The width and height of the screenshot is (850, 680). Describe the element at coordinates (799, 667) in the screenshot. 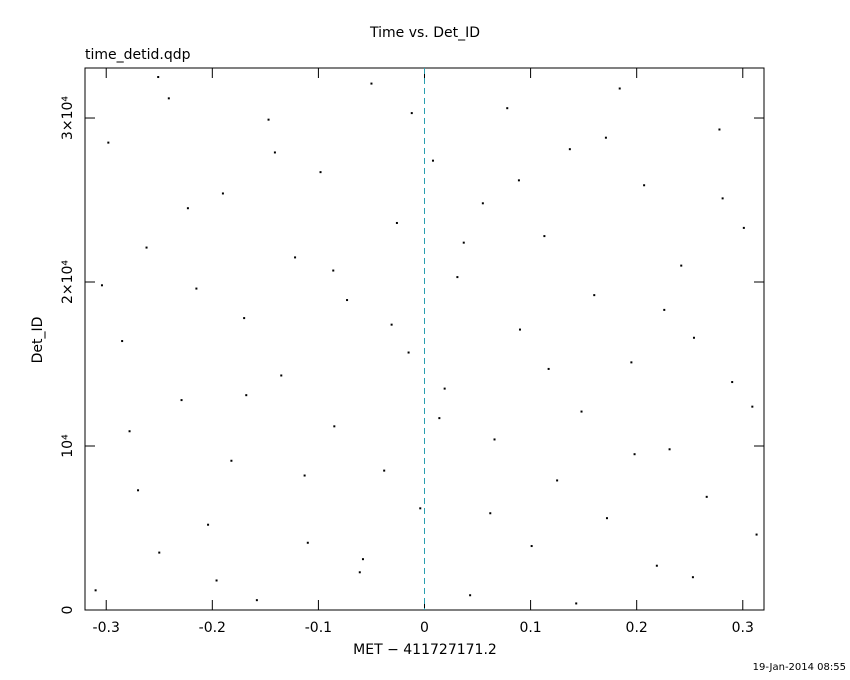

I see `timestamp: 19-Jan-2014 08:55` at that location.